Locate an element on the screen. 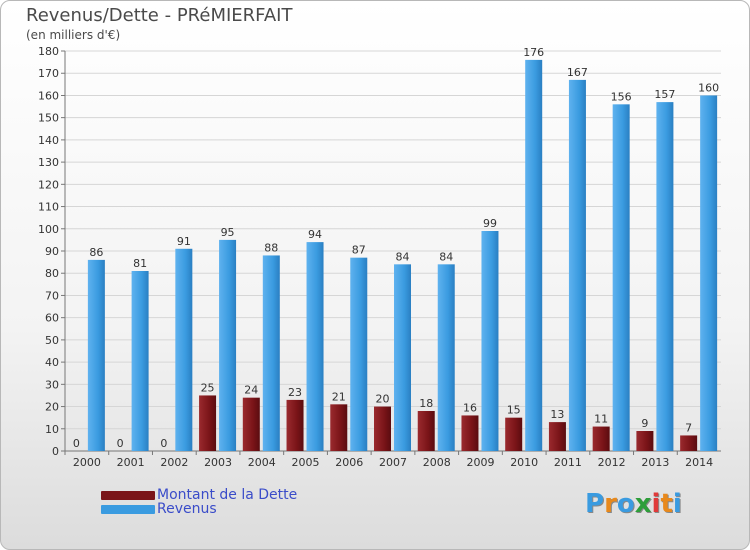  x-tick-label: 2003 is located at coordinates (218, 462).